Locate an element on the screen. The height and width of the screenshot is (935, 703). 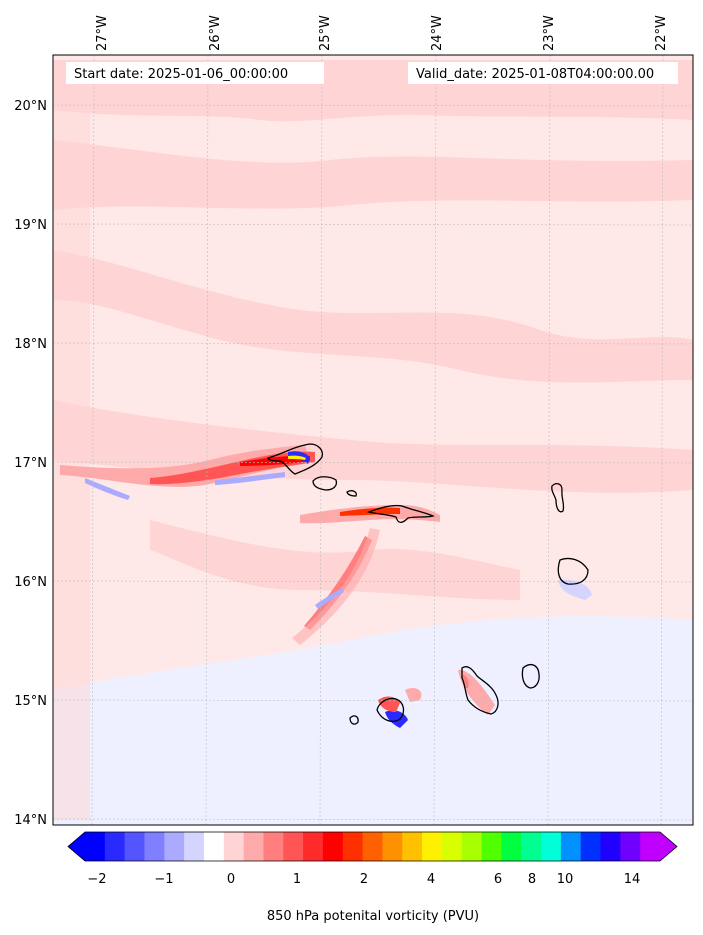
colorbar-tick-label: 2 is located at coordinates (364, 879).